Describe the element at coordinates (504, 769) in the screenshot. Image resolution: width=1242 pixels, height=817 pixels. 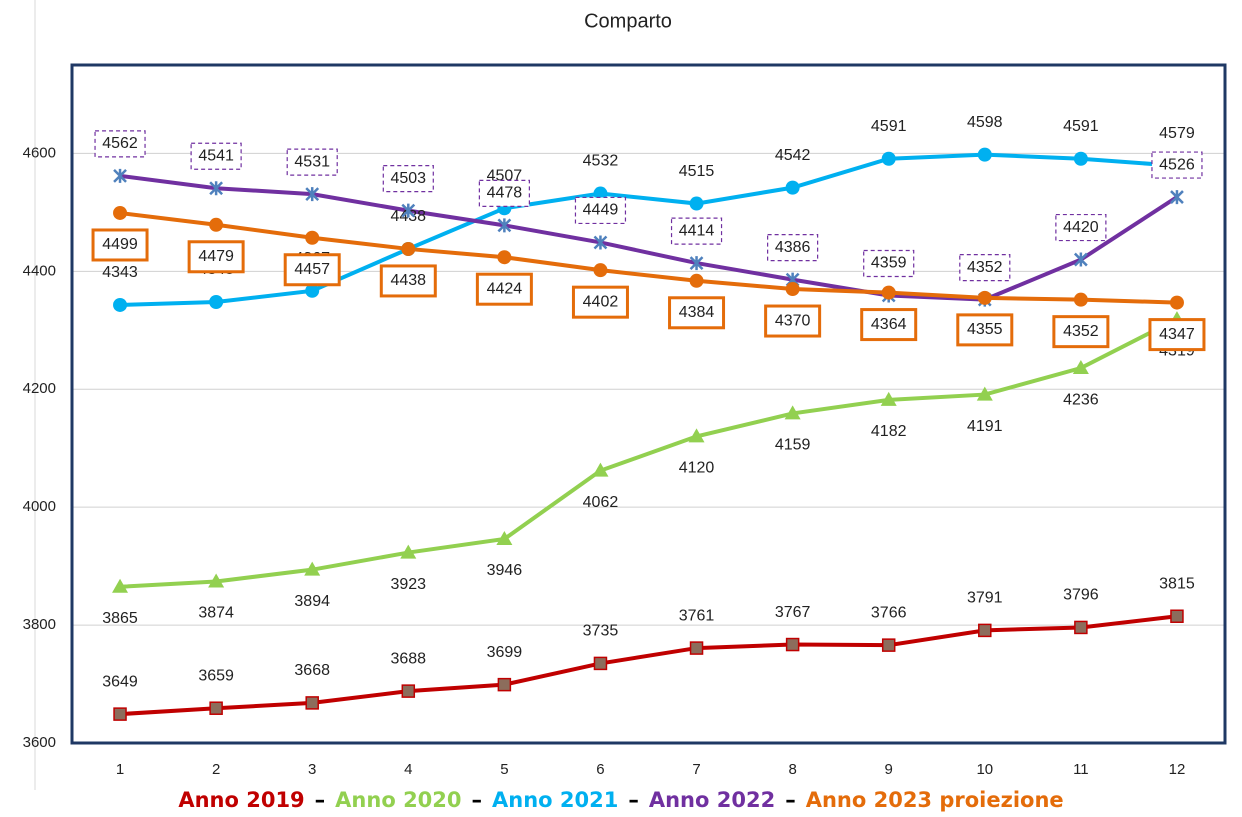
I see `x-tick-label: 5` at that location.